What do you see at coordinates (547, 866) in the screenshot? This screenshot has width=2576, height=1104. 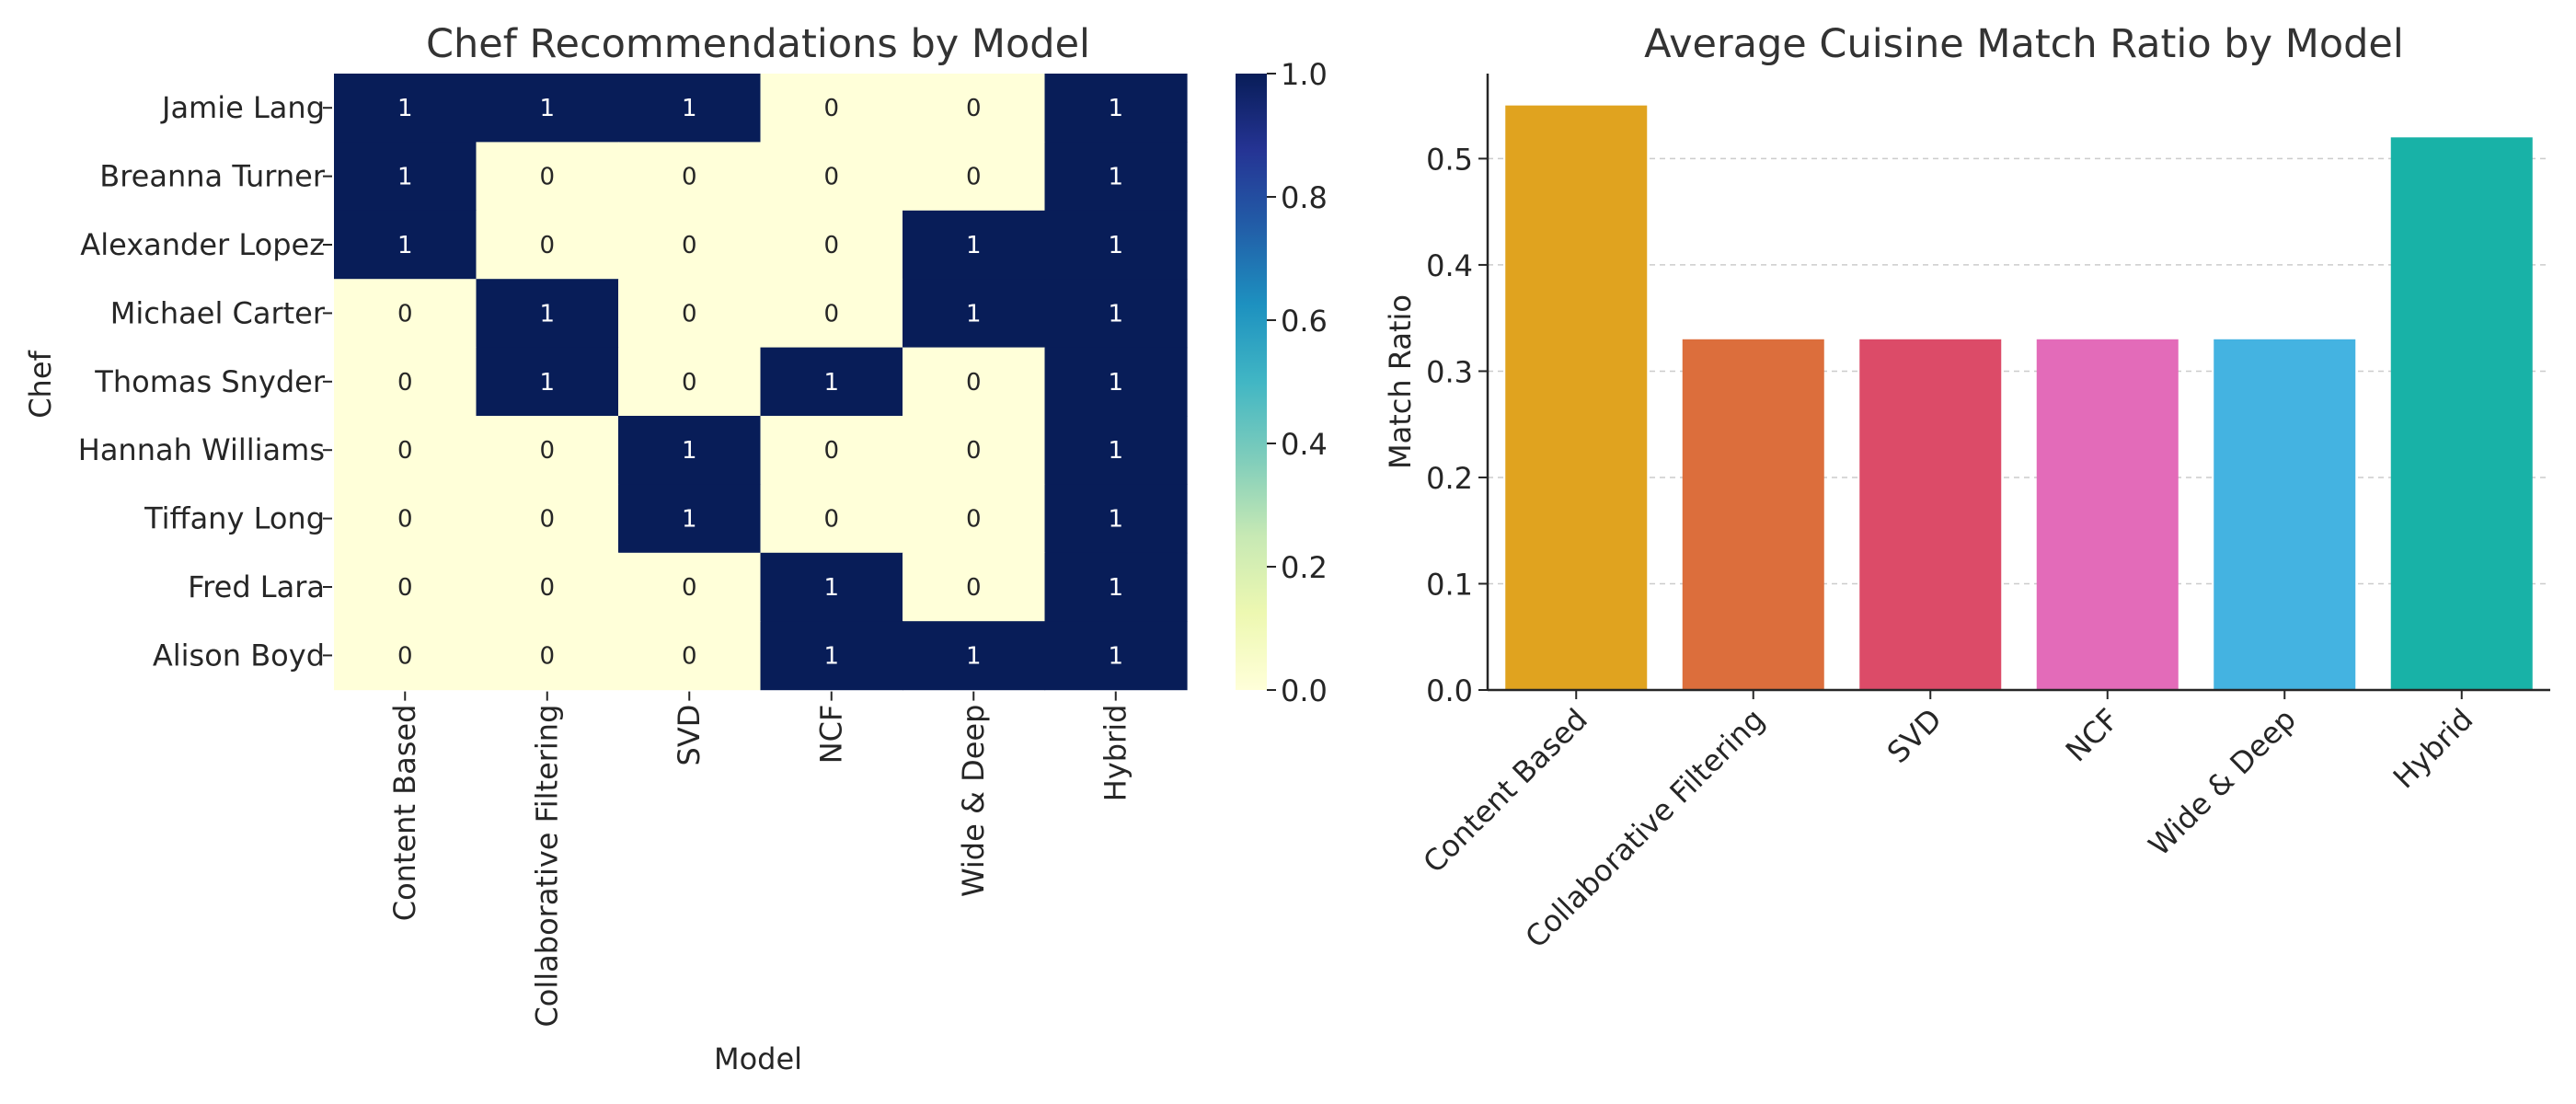 I see `heatmap-x-tick-label: Collaborative Filtering` at bounding box center [547, 866].